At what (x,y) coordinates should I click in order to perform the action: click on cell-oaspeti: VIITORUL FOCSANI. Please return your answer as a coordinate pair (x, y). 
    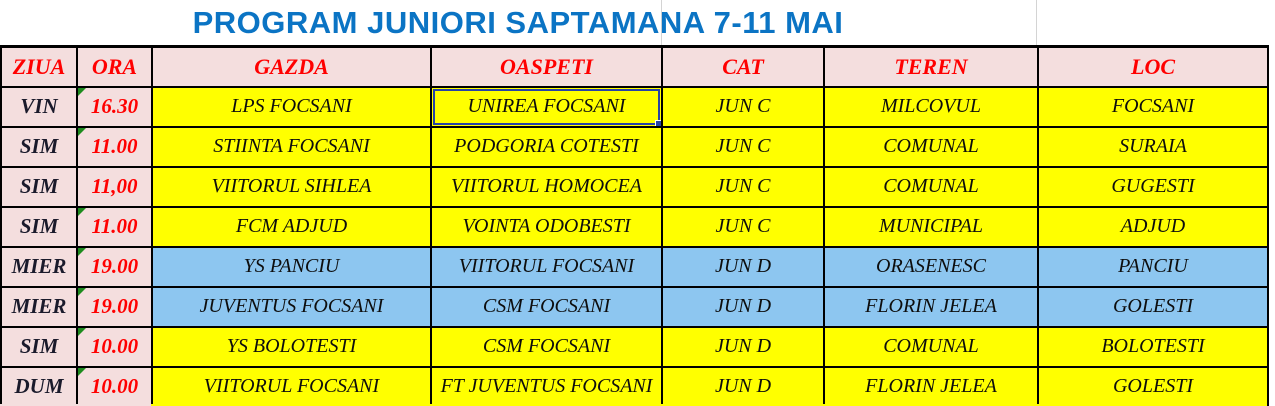
    Looking at the image, I should click on (546, 266).